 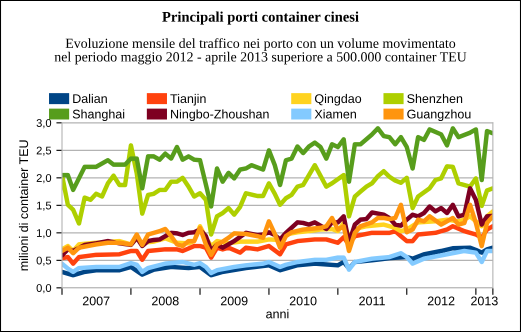 What do you see at coordinates (277, 230) in the screenshot?
I see `line-series` at bounding box center [277, 230].